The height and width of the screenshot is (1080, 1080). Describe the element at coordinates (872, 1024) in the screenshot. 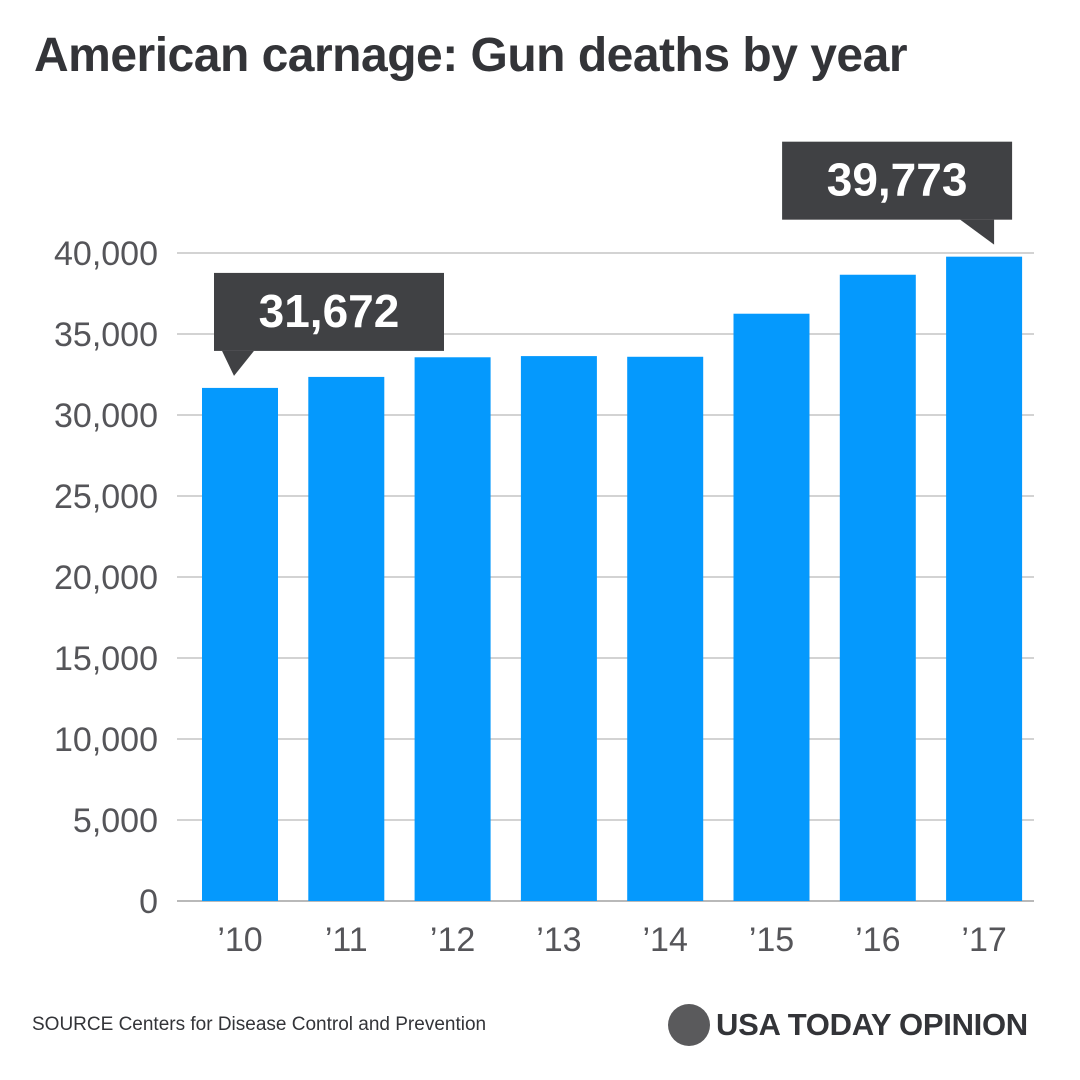

I see `brand-name: USA TODAY OPINION` at that location.